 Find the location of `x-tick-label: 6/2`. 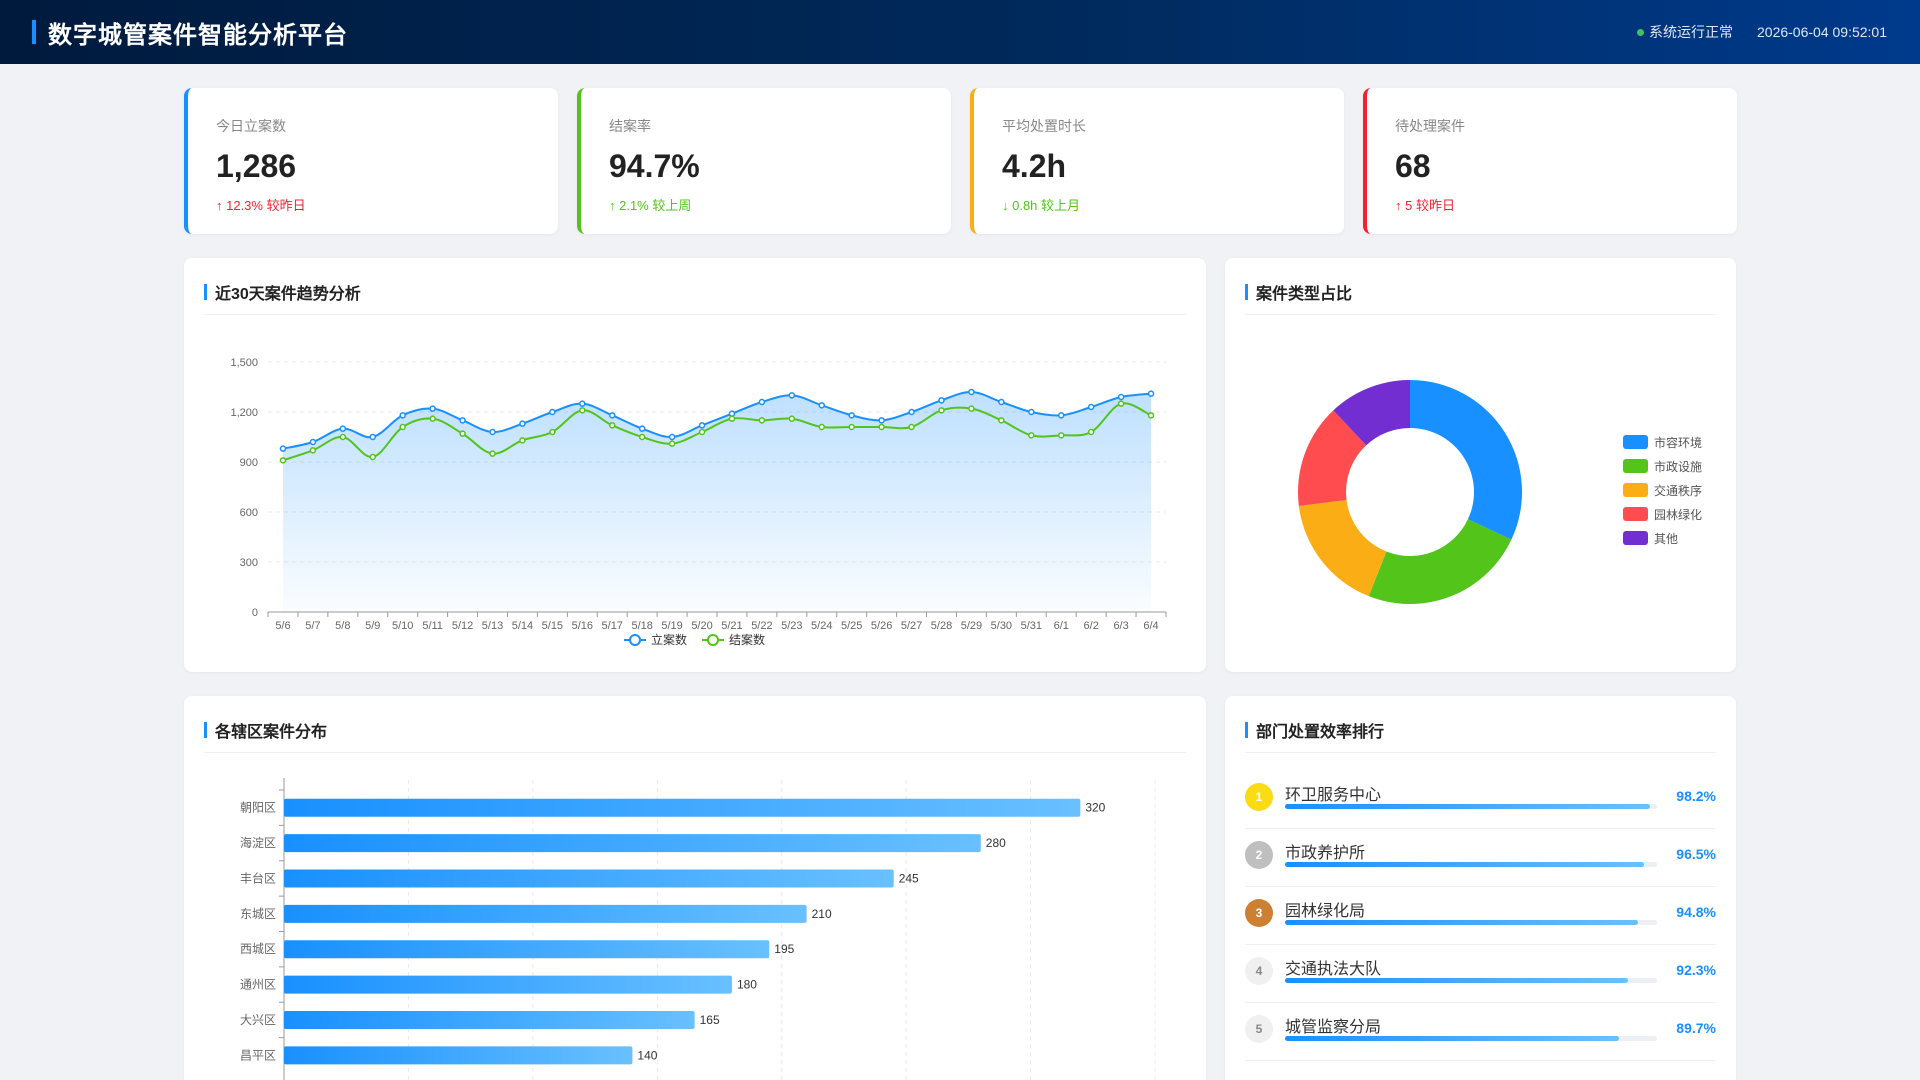

x-tick-label: 6/2 is located at coordinates (1091, 626).